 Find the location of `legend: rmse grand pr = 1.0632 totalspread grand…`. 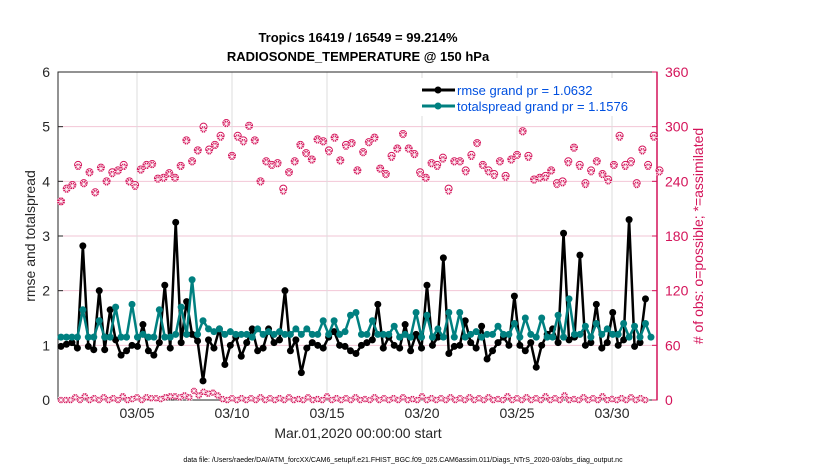

legend: rmse grand pr = 1.0632 totalspread grand… is located at coordinates (532, 97).